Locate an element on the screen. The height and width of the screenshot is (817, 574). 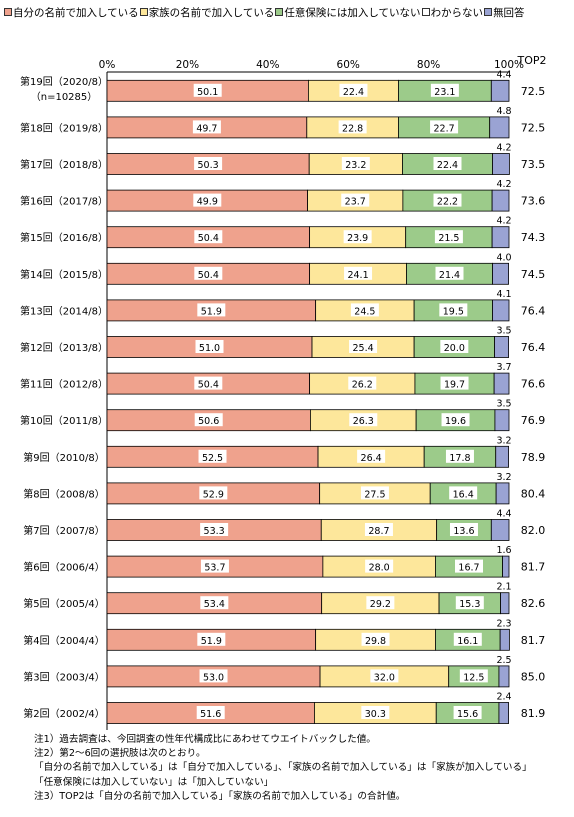
data-label: 53.4 is located at coordinates (214, 604).